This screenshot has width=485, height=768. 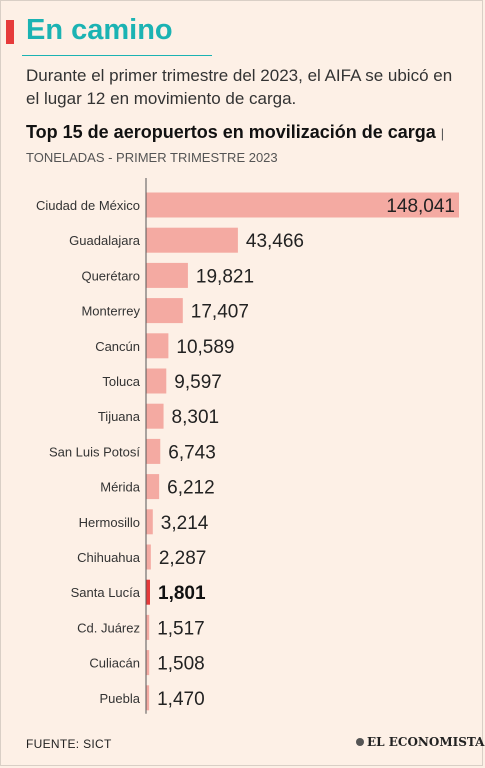 What do you see at coordinates (196, 417) in the screenshot?
I see `value-label: 8,301` at bounding box center [196, 417].